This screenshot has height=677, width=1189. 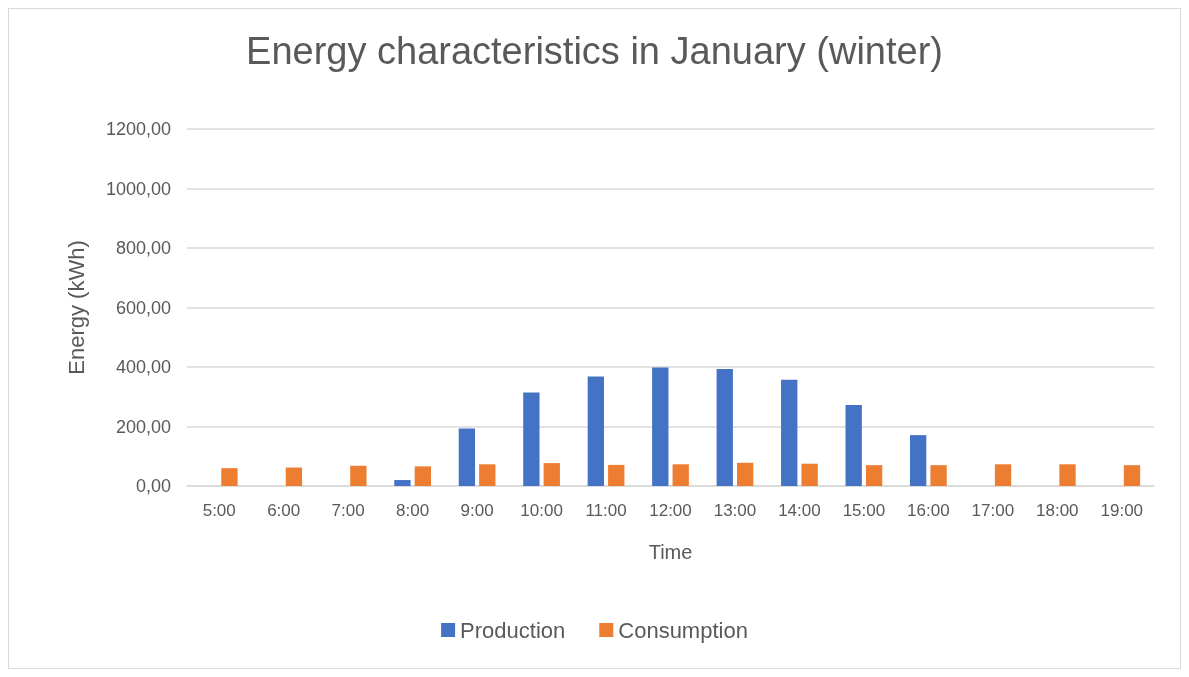 I want to click on x-tick-label: 17:00, so click(x=993, y=510).